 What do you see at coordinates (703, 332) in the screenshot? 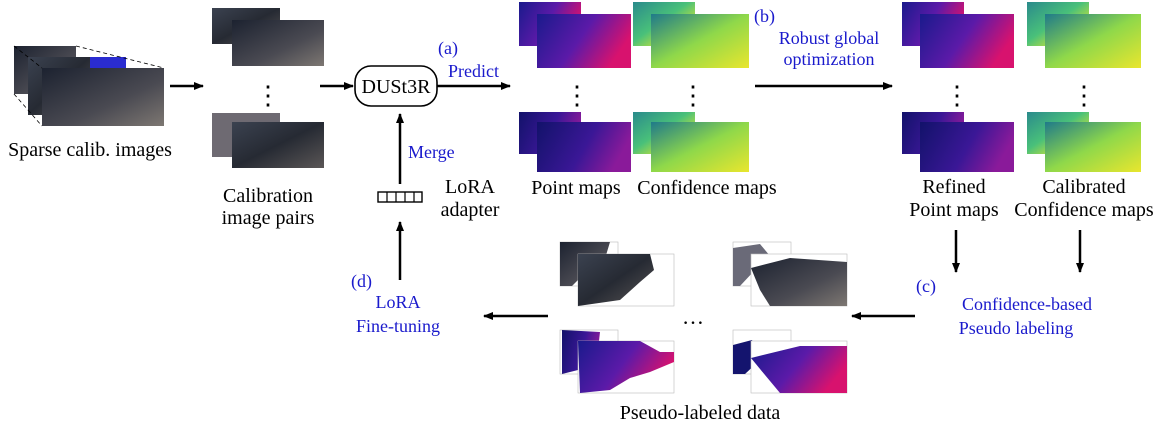
I see `pseudo-labeled-data: … Pseudo-labeled data` at bounding box center [703, 332].